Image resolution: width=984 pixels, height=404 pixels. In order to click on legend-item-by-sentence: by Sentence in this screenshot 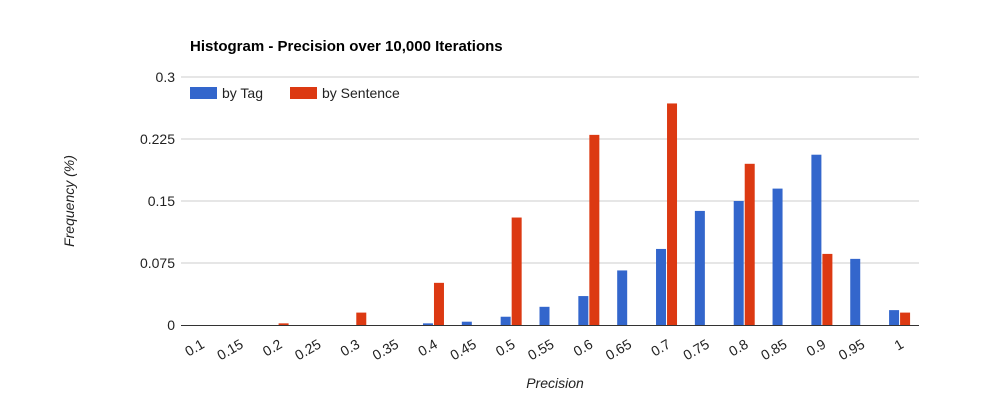, I will do `click(345, 93)`.